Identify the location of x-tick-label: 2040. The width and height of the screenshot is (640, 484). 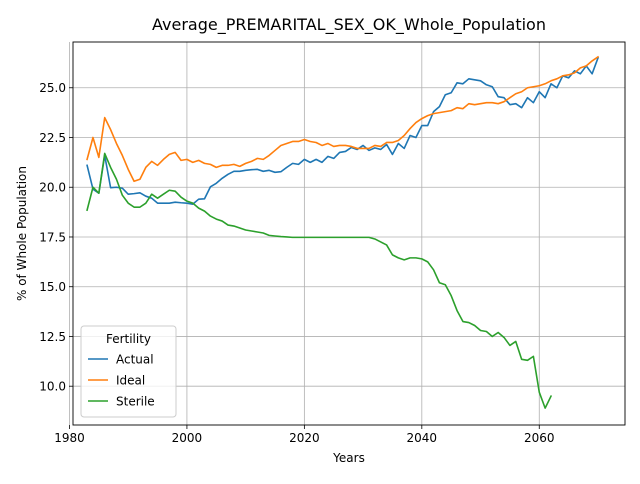
(422, 438).